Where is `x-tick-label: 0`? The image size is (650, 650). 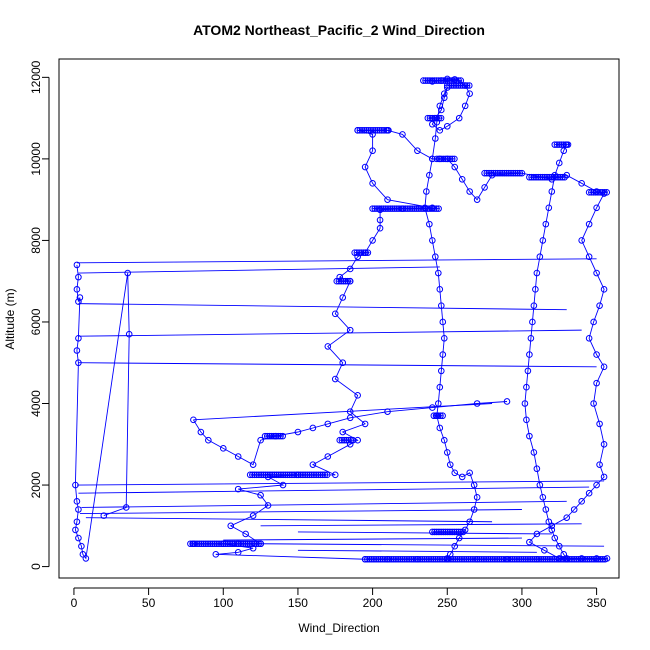
x-tick-label: 0 is located at coordinates (74, 603).